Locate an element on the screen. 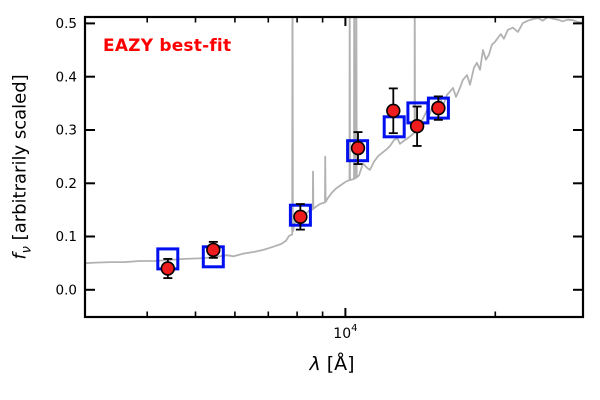 The image size is (600, 400). y-axis-title: fν [arbitrarily scaled] is located at coordinates (22, 166).